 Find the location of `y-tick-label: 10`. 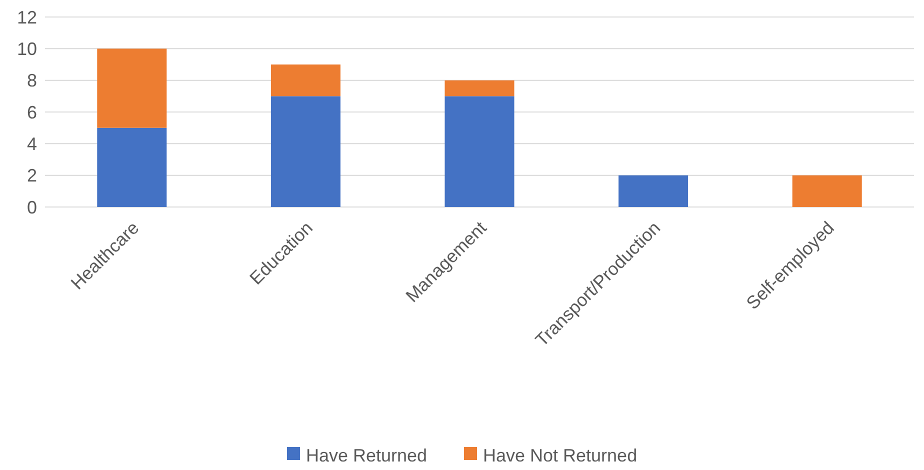

y-tick-label: 10 is located at coordinates (26, 48).